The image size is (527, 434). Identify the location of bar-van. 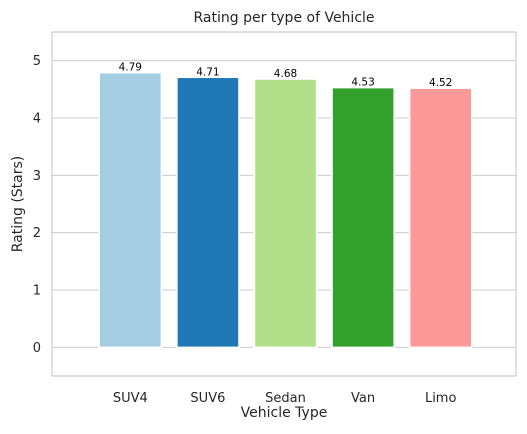
(363, 217).